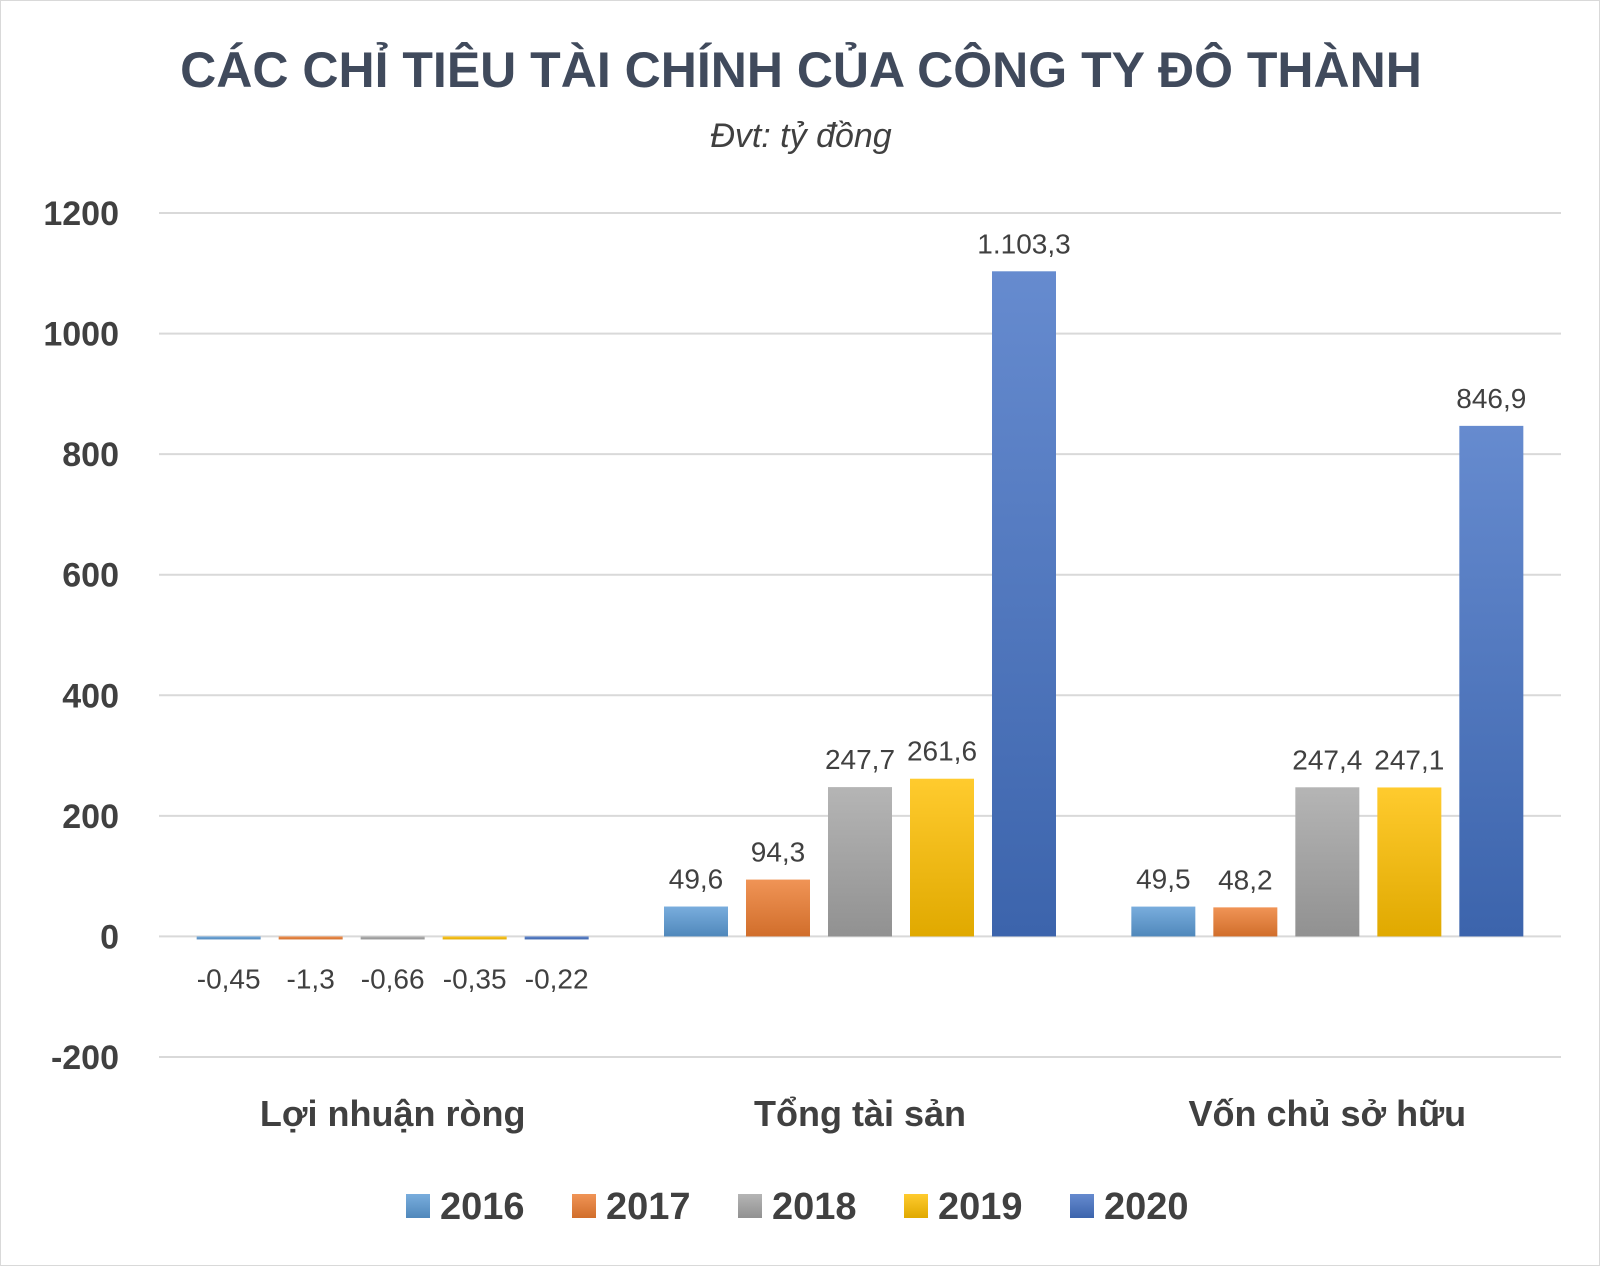  Describe the element at coordinates (1327, 759) in the screenshot. I see `data-label: 247,4` at that location.